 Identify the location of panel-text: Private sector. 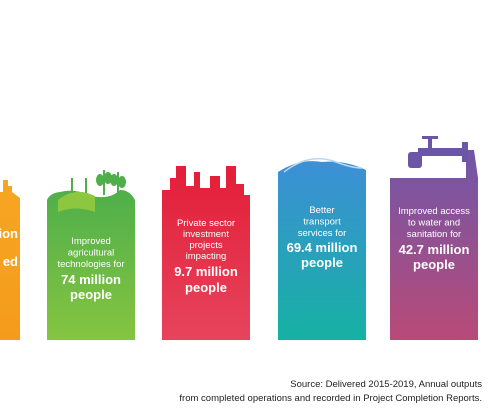
(206, 223).